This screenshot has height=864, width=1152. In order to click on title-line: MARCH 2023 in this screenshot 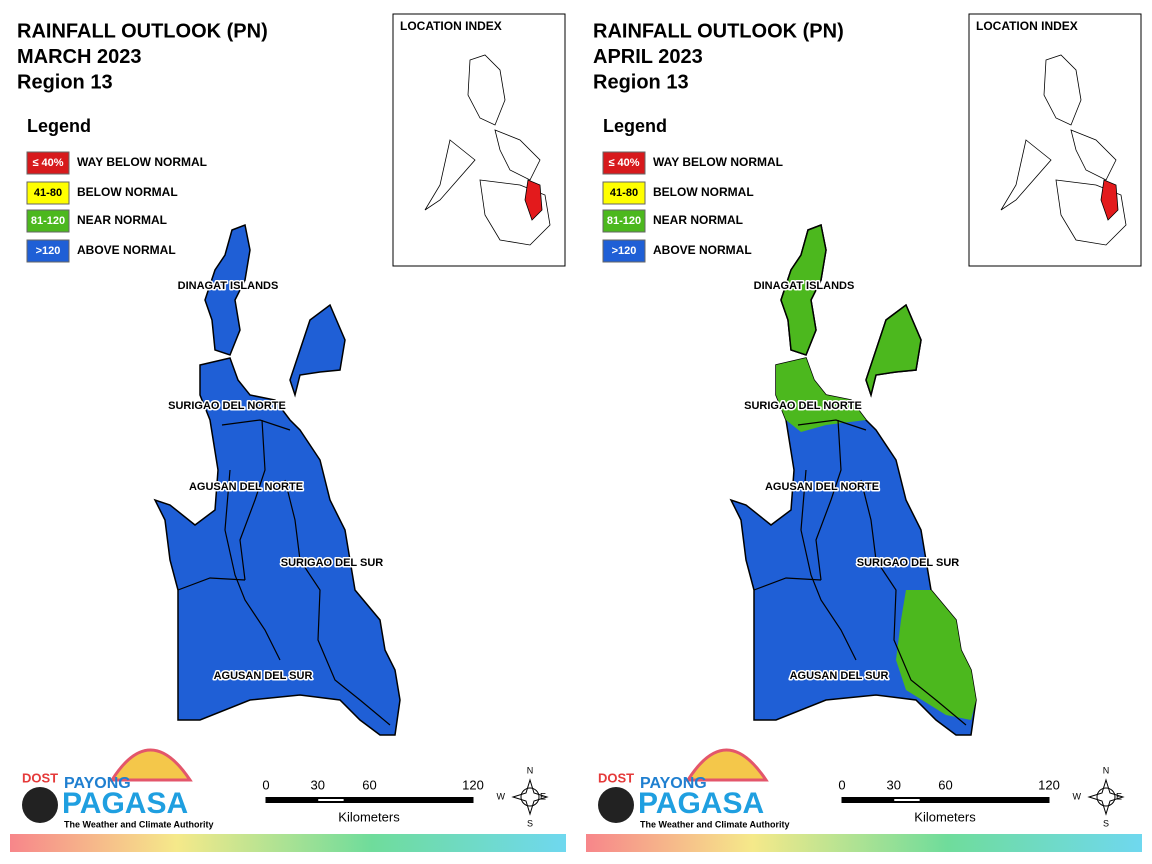, I will do `click(79, 57)`.